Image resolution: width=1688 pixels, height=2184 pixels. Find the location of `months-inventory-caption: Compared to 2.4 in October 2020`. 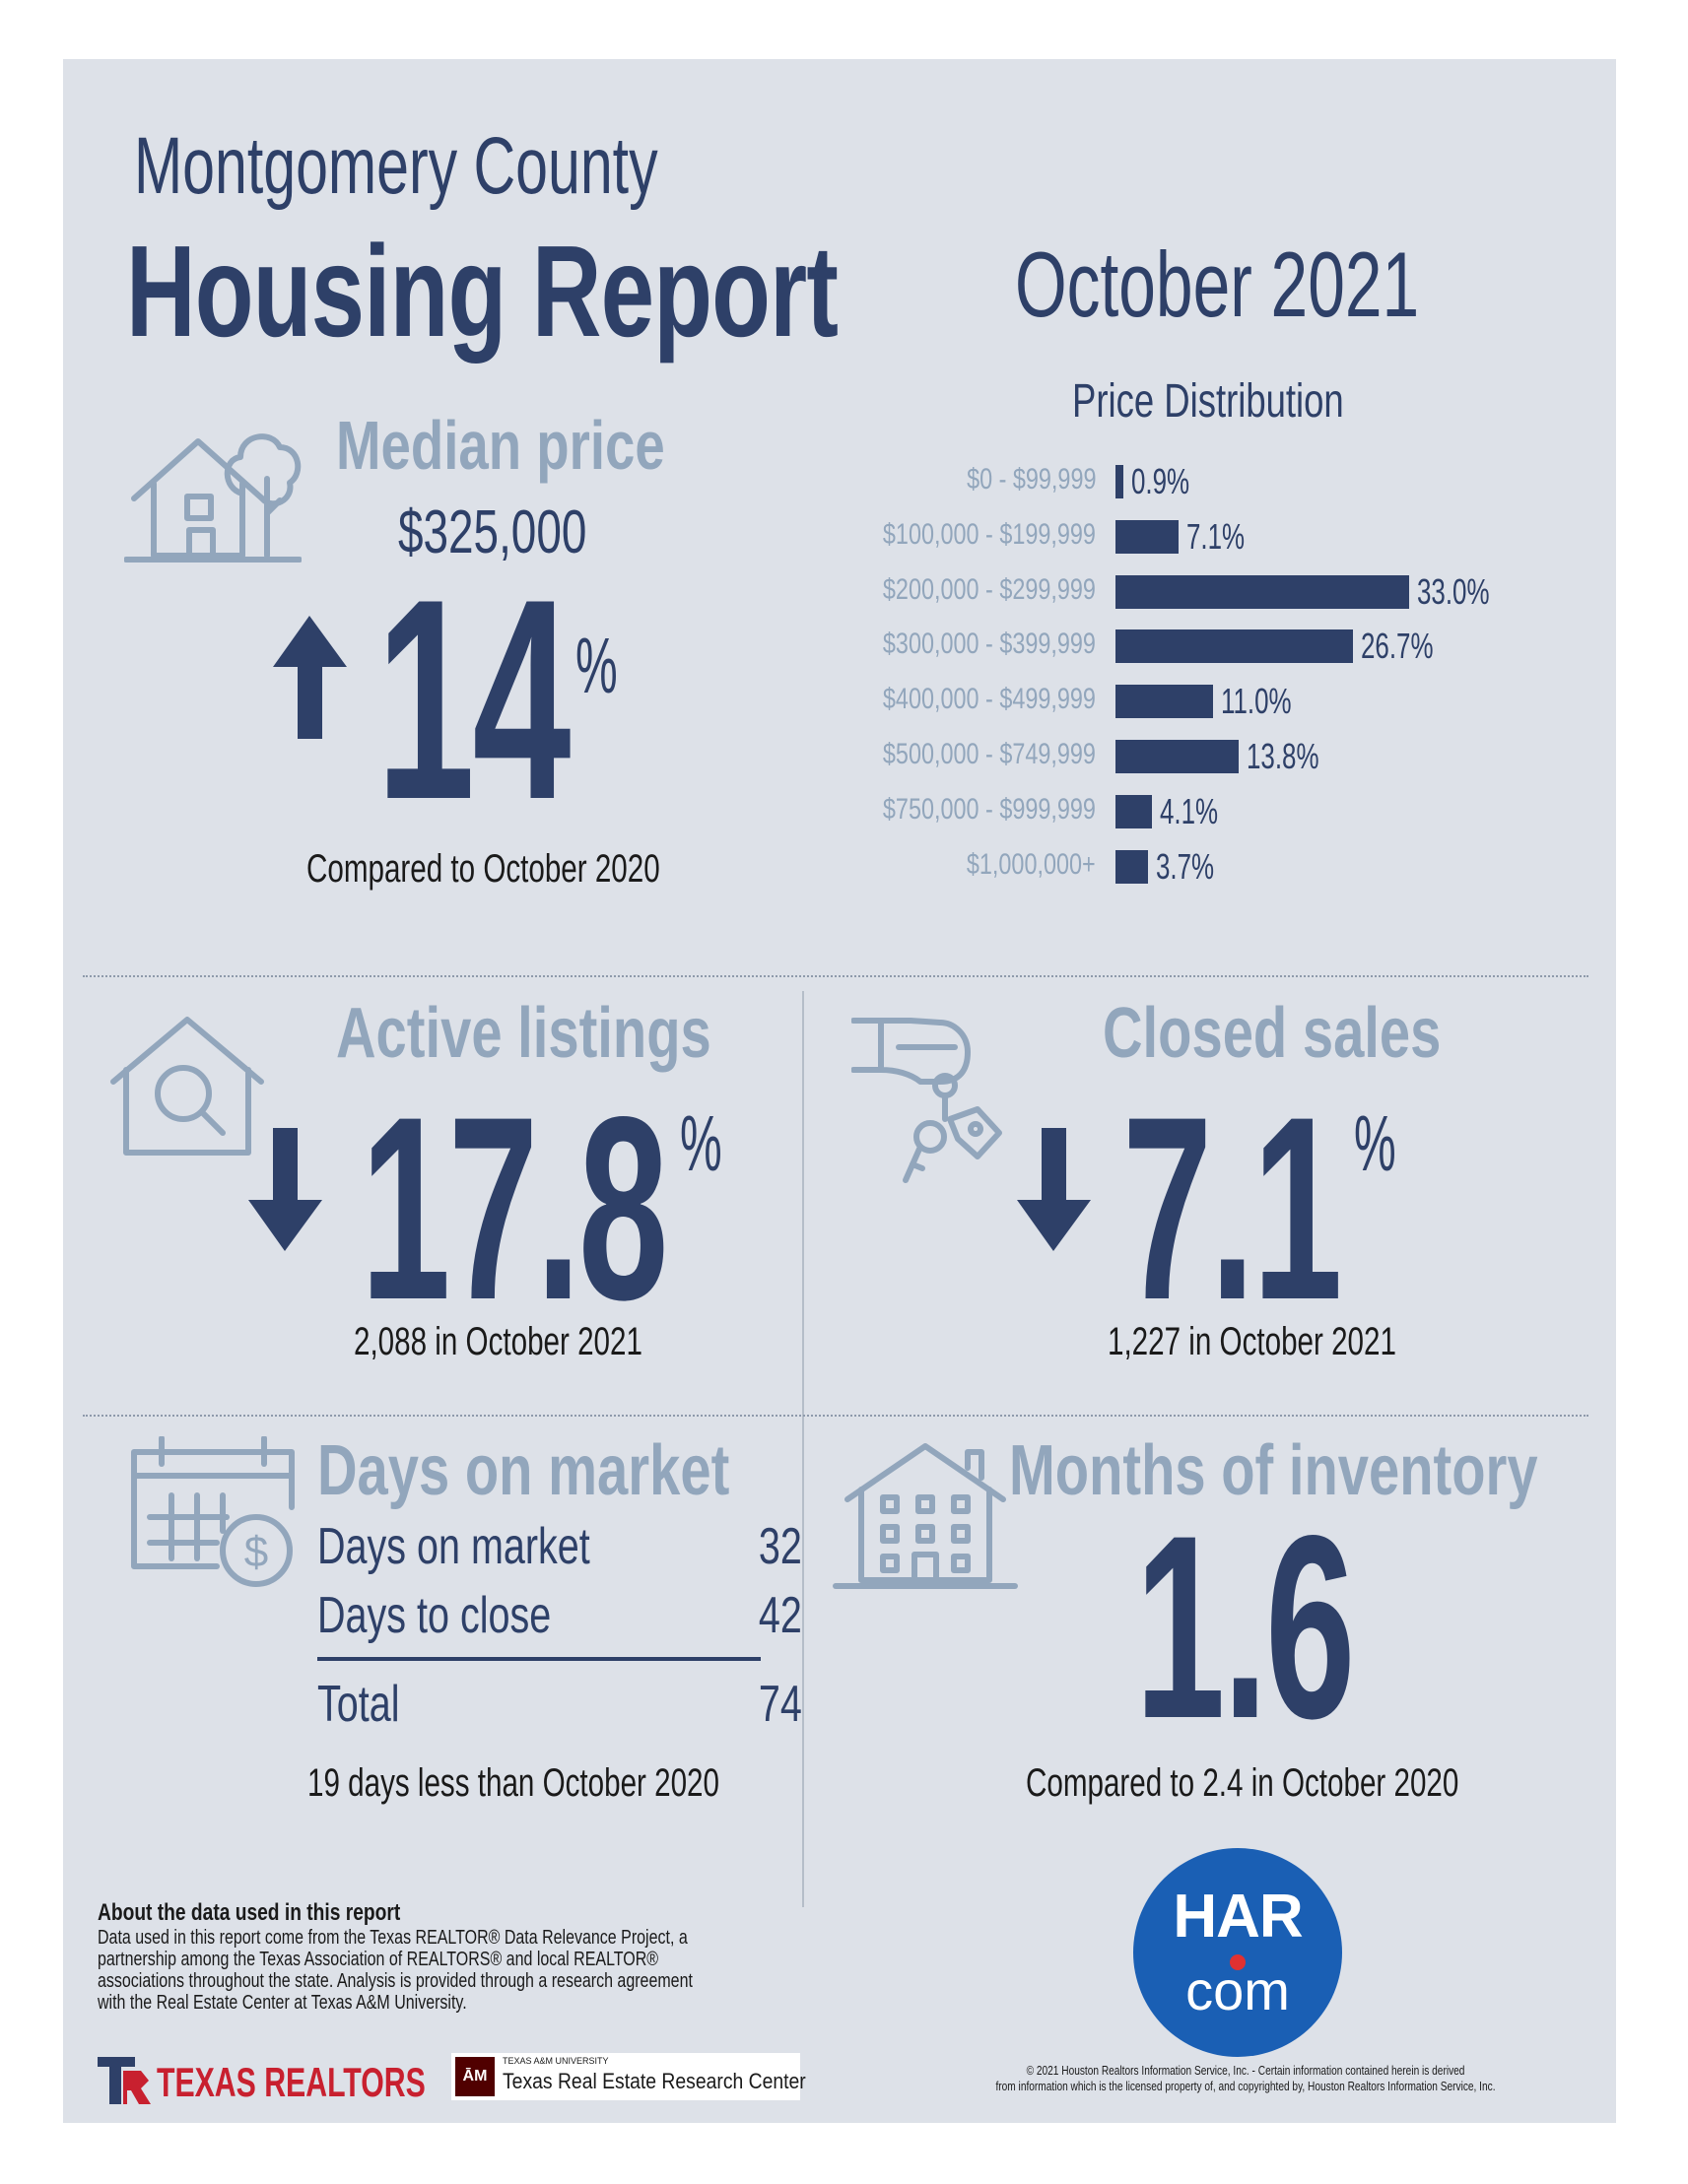

months-inventory-caption: Compared to 2.4 in October 2020 is located at coordinates (1242, 1783).